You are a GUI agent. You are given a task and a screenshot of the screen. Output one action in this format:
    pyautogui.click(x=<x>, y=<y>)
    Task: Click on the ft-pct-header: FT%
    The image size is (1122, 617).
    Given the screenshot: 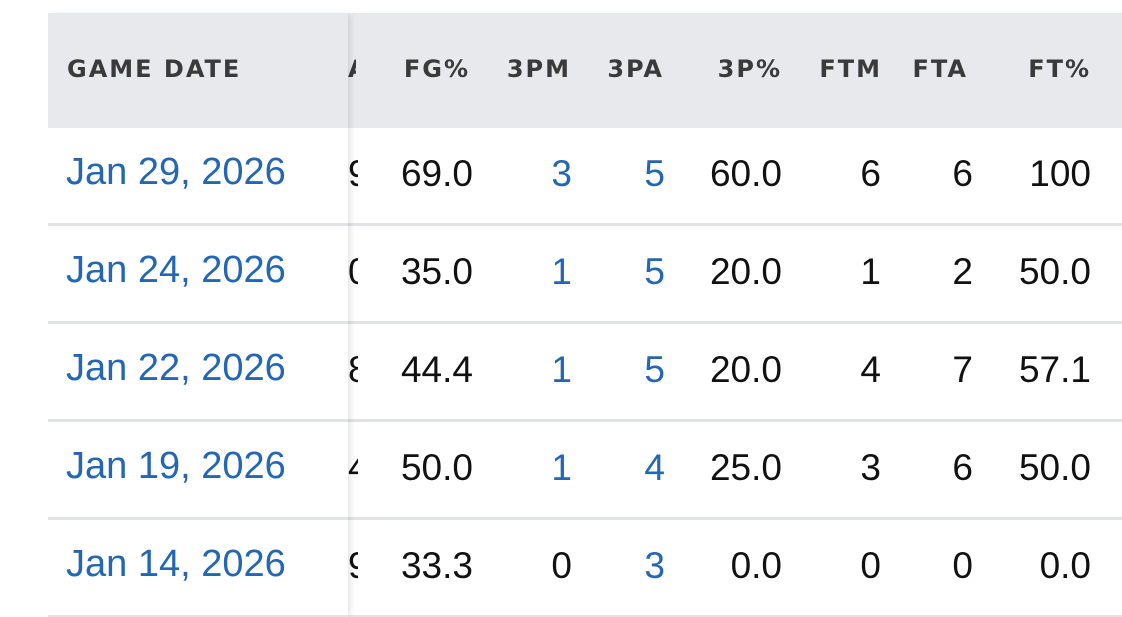 What is the action you would take?
    pyautogui.click(x=1059, y=69)
    